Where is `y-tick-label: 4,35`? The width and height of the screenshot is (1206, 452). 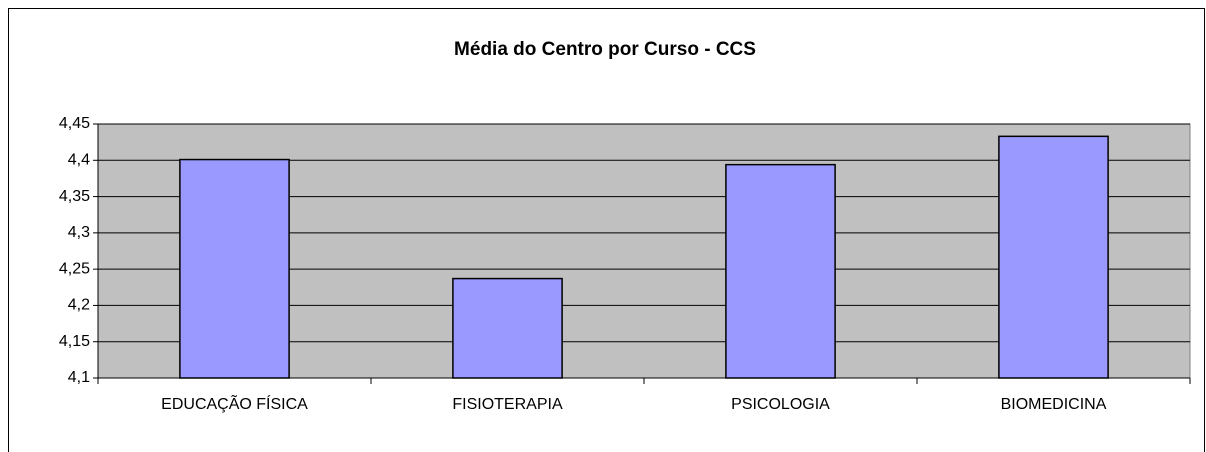 y-tick-label: 4,35 is located at coordinates (74, 196).